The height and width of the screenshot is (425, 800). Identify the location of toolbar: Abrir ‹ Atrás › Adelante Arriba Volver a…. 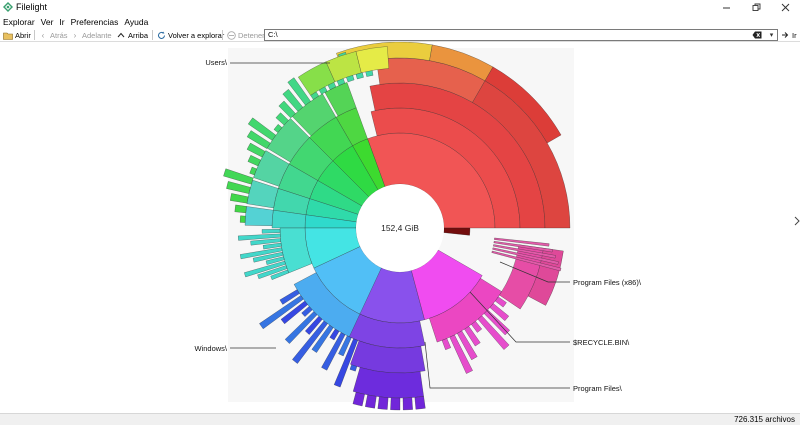
(400, 35).